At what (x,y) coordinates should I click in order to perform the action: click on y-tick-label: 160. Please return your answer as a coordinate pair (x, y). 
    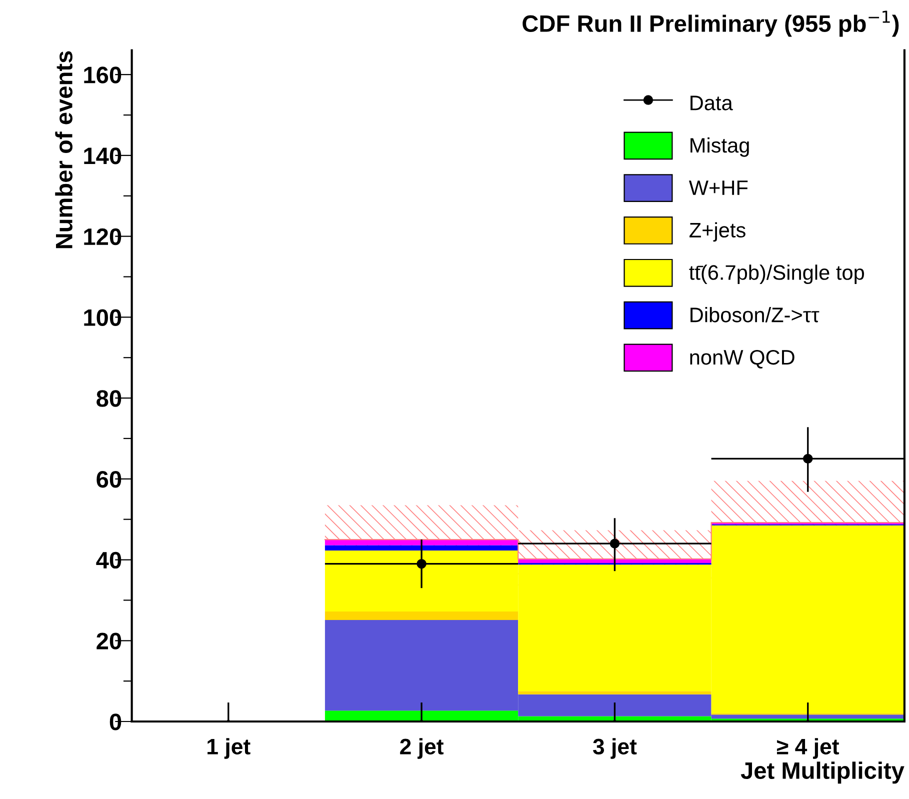
    Looking at the image, I should click on (103, 75).